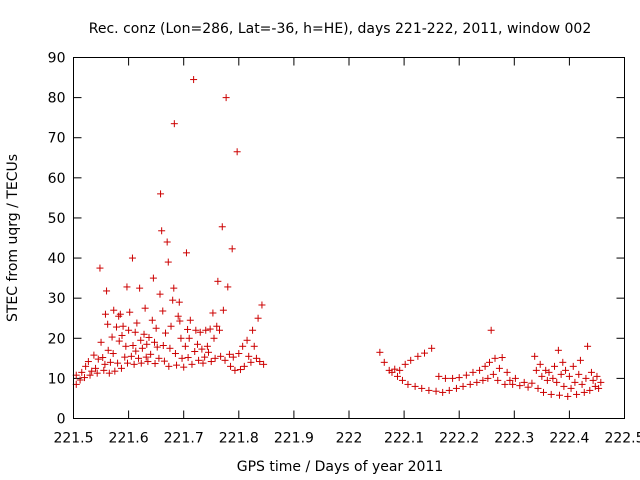 Image resolution: width=640 pixels, height=480 pixels. I want to click on x-tick-label: 222.5, so click(622, 439).